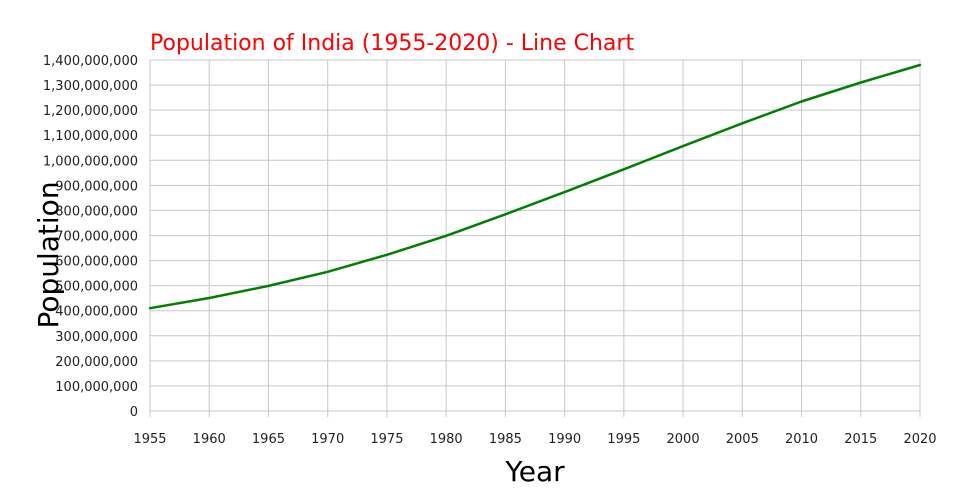 The width and height of the screenshot is (960, 500). Describe the element at coordinates (90, 61) in the screenshot. I see `y-tick-label: 1,400,000,000` at that location.